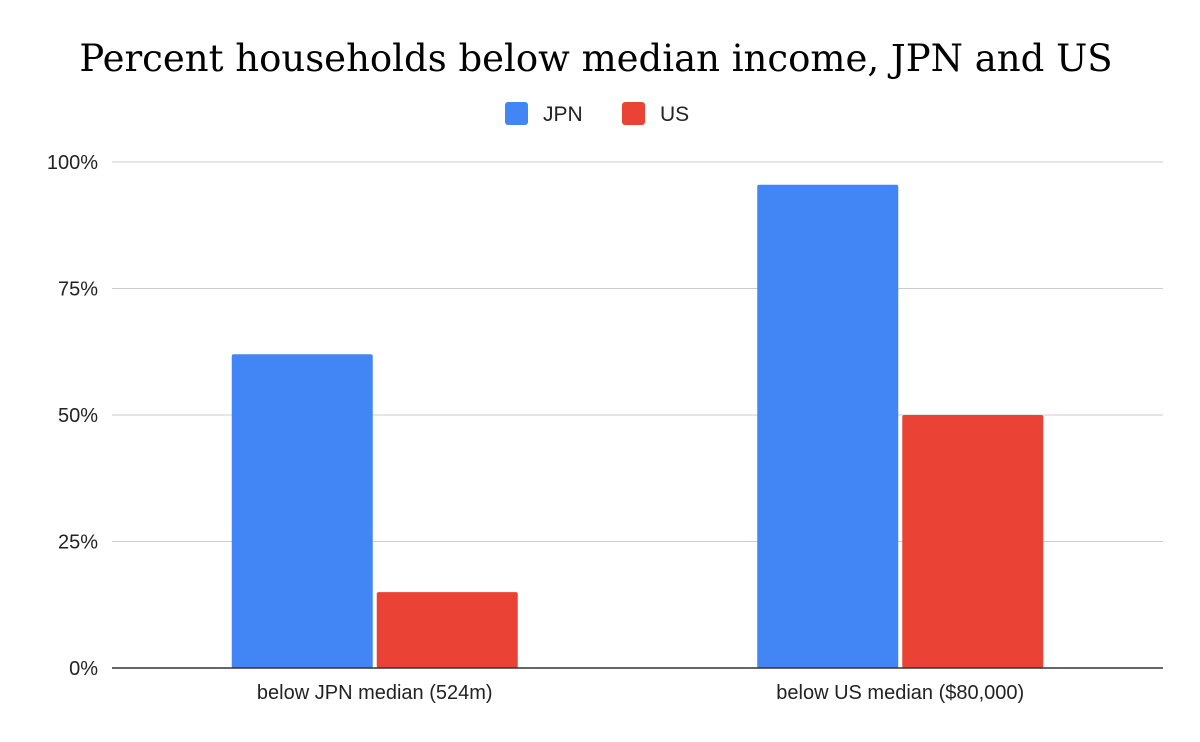 The height and width of the screenshot is (742, 1200). Describe the element at coordinates (674, 114) in the screenshot. I see `legend-label-us: US` at that location.